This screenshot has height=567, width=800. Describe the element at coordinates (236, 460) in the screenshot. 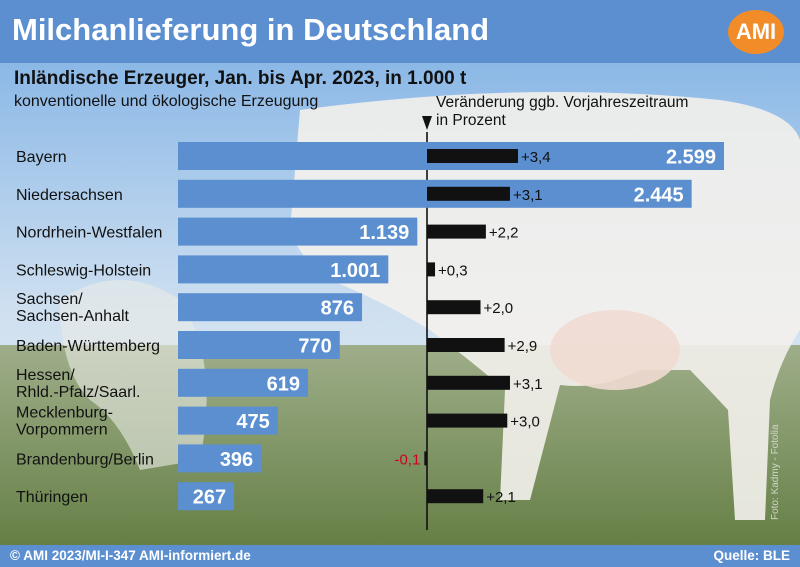

I see `volume-value-label: 396` at that location.